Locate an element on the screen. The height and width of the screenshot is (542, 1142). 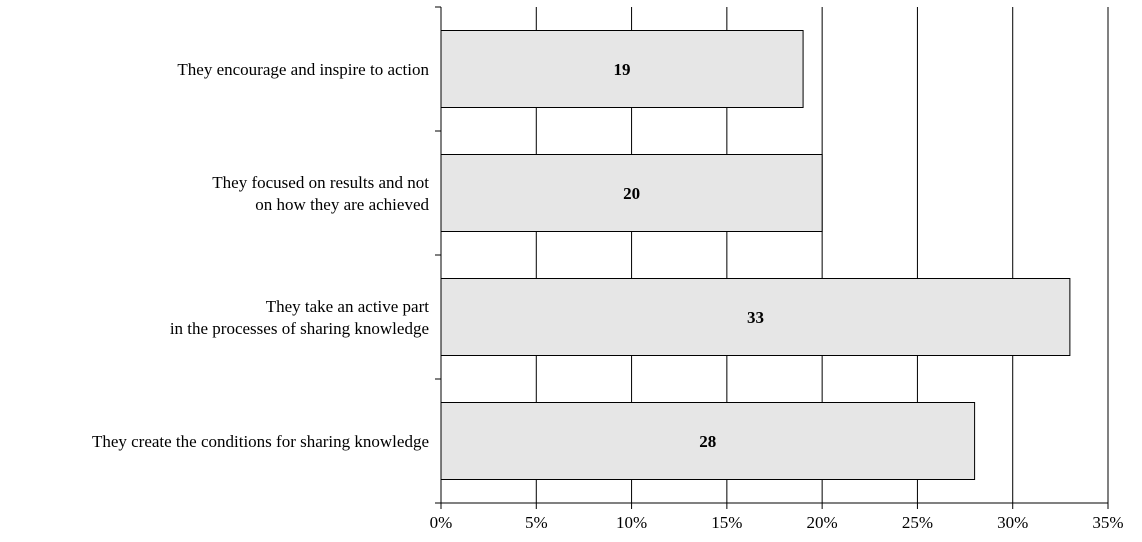
x-tick-label: 35% is located at coordinates (1107, 522).